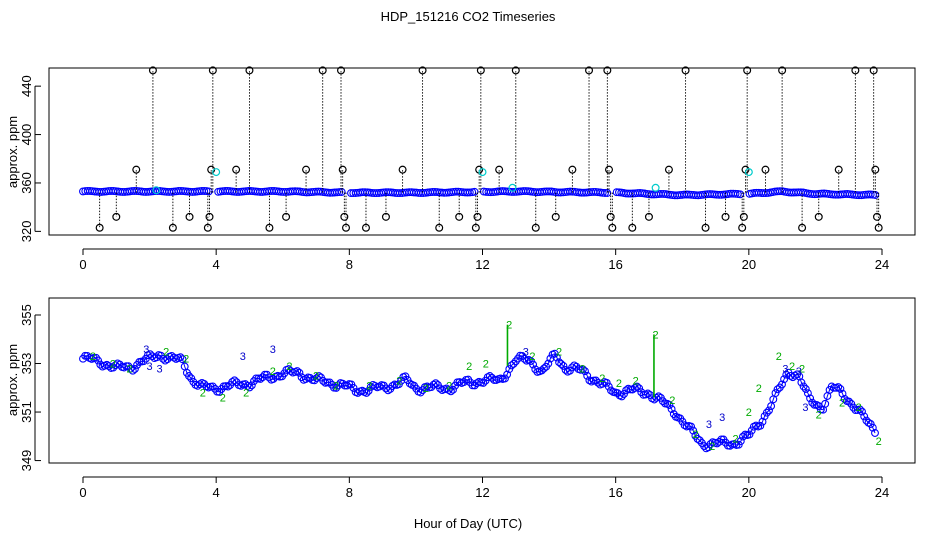 The height and width of the screenshot is (540, 936). Describe the element at coordinates (30, 158) in the screenshot. I see `top-panel-y-ticks: 320 360 400 440` at that location.